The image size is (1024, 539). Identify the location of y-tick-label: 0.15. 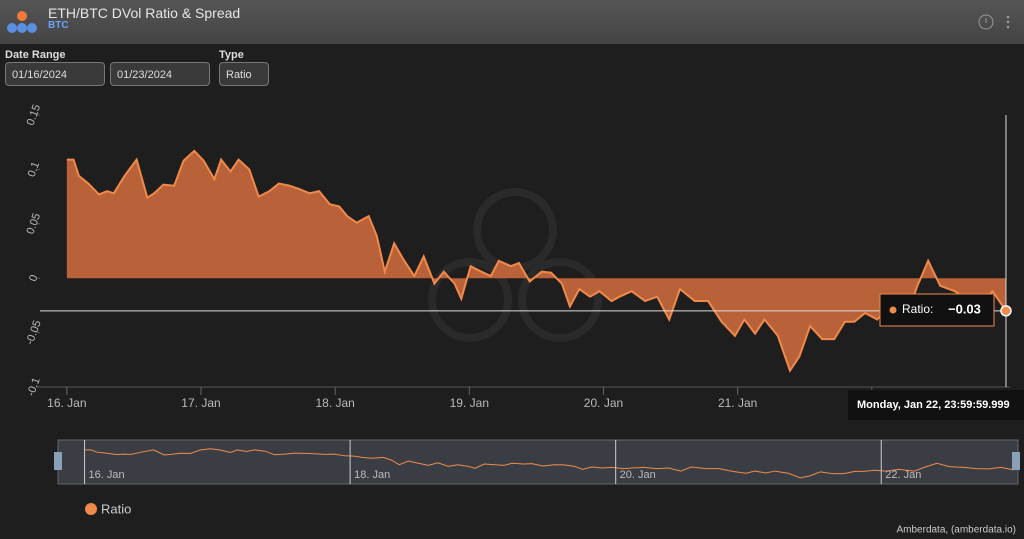
(34, 115).